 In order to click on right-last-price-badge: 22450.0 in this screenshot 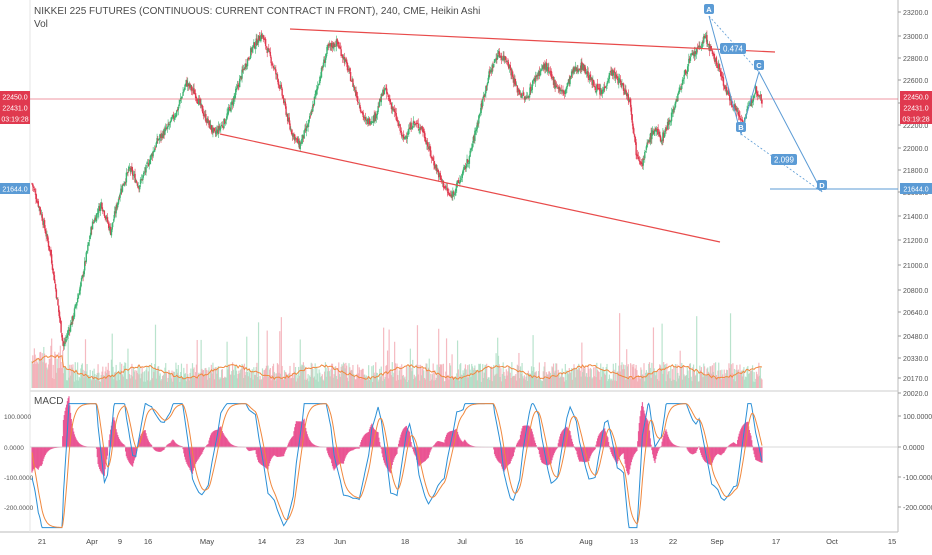, I will do `click(915, 98)`.